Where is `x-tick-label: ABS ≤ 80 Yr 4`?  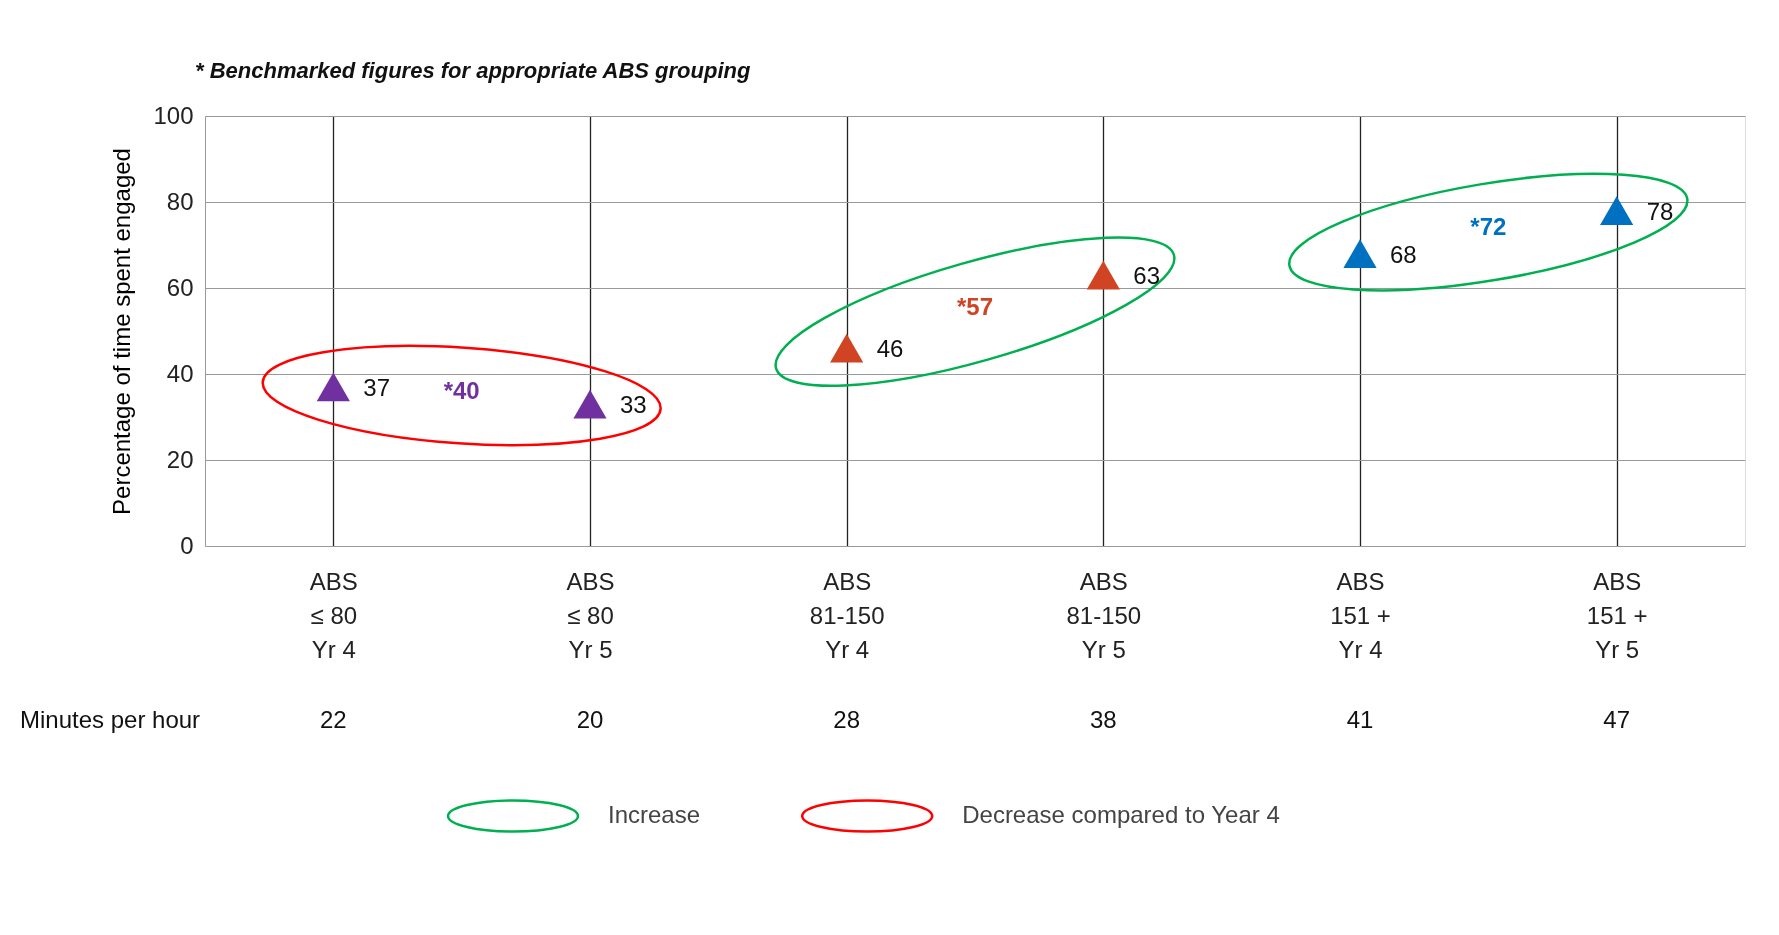 x-tick-label: ABS ≤ 80 Yr 4 is located at coordinates (333, 615).